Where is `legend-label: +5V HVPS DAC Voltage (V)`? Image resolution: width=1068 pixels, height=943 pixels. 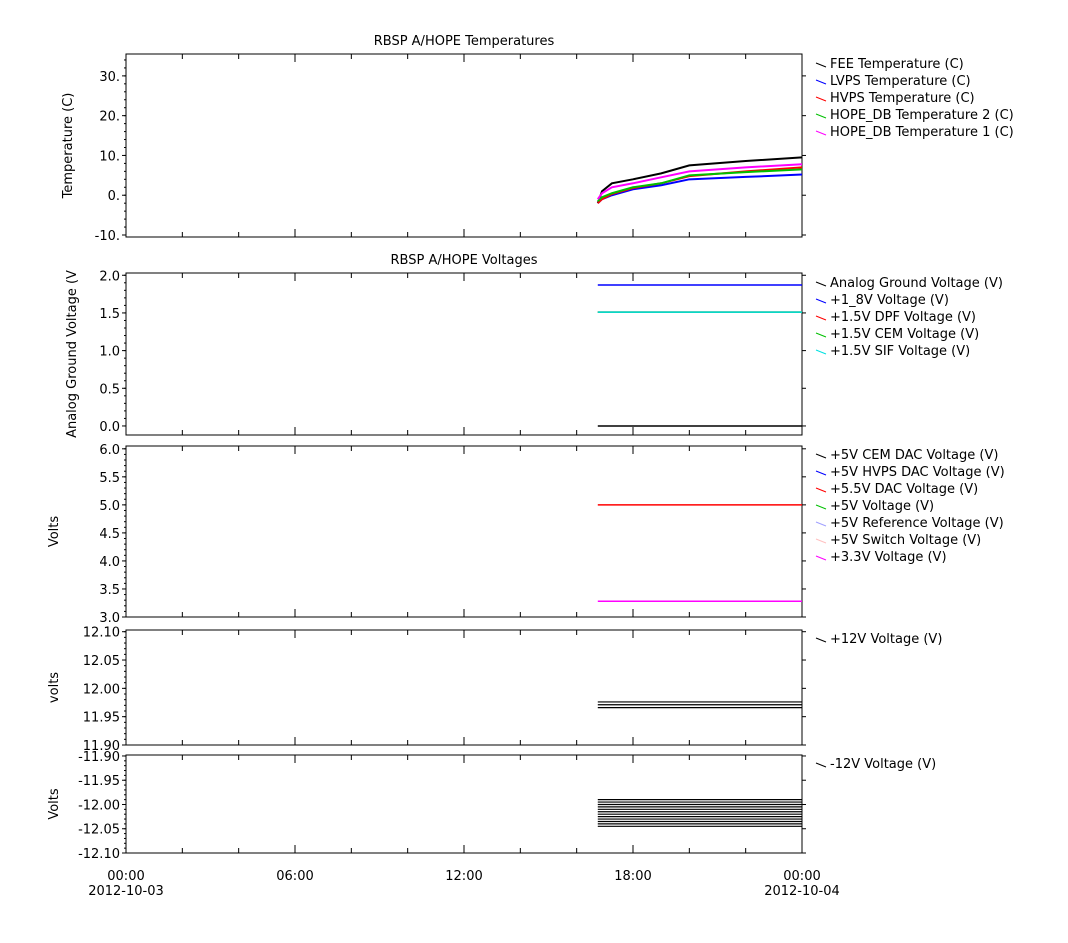
legend-label: +5V HVPS DAC Voltage (V) is located at coordinates (917, 472).